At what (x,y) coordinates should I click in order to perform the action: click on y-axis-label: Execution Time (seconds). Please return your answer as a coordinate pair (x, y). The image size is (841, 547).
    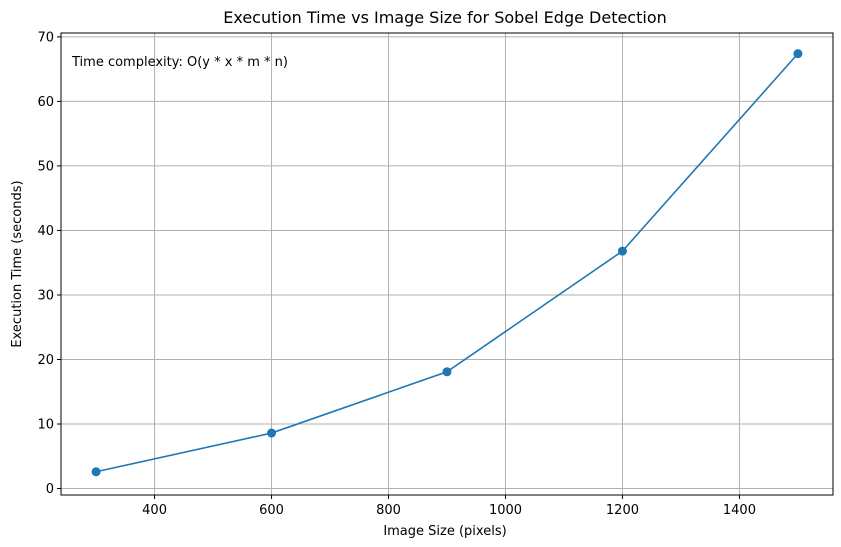
    Looking at the image, I should click on (17, 263).